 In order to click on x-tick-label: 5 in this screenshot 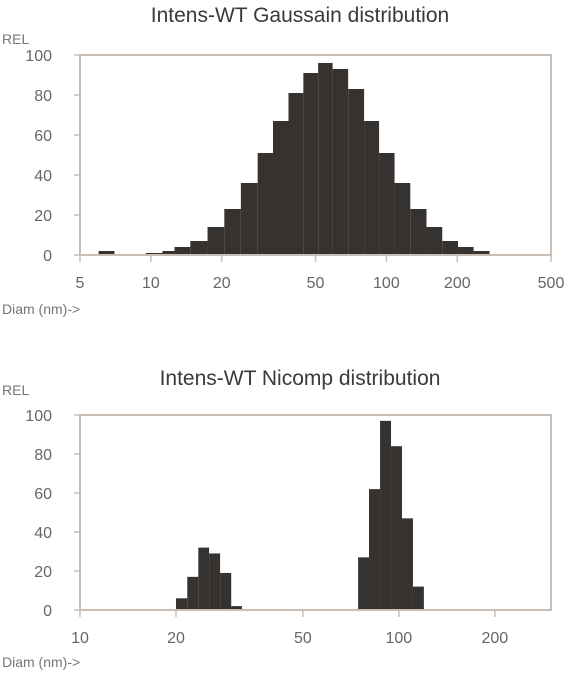, I will do `click(80, 283)`.